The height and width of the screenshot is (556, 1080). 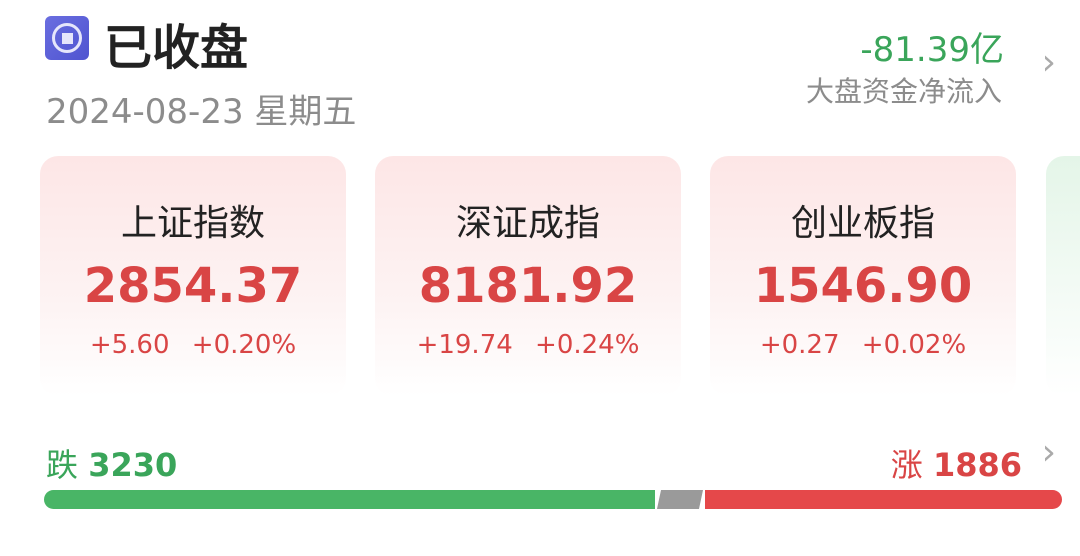 I want to click on rise-count: 涨 1886, so click(x=956, y=463).